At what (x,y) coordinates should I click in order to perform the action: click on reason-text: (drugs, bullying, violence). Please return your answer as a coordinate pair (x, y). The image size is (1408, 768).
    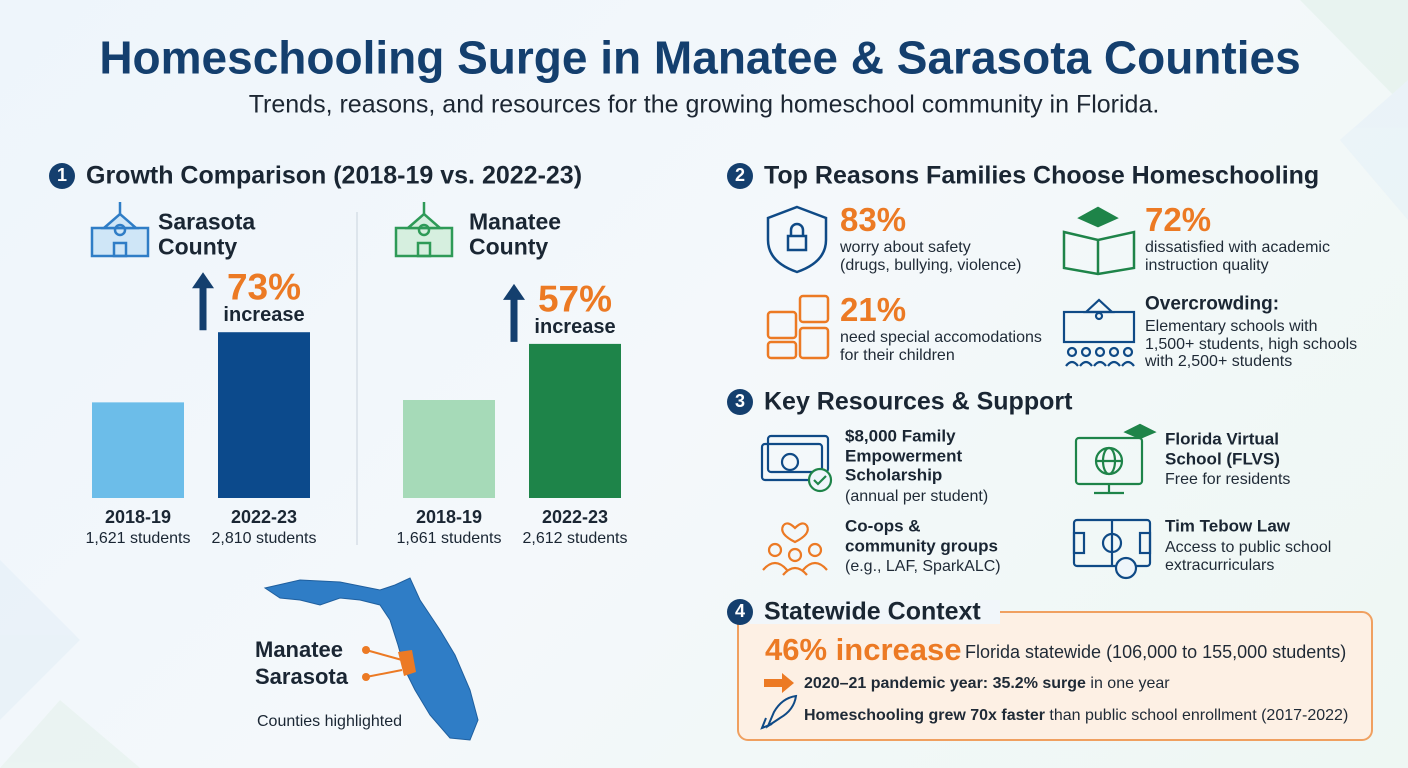
    Looking at the image, I should click on (931, 266).